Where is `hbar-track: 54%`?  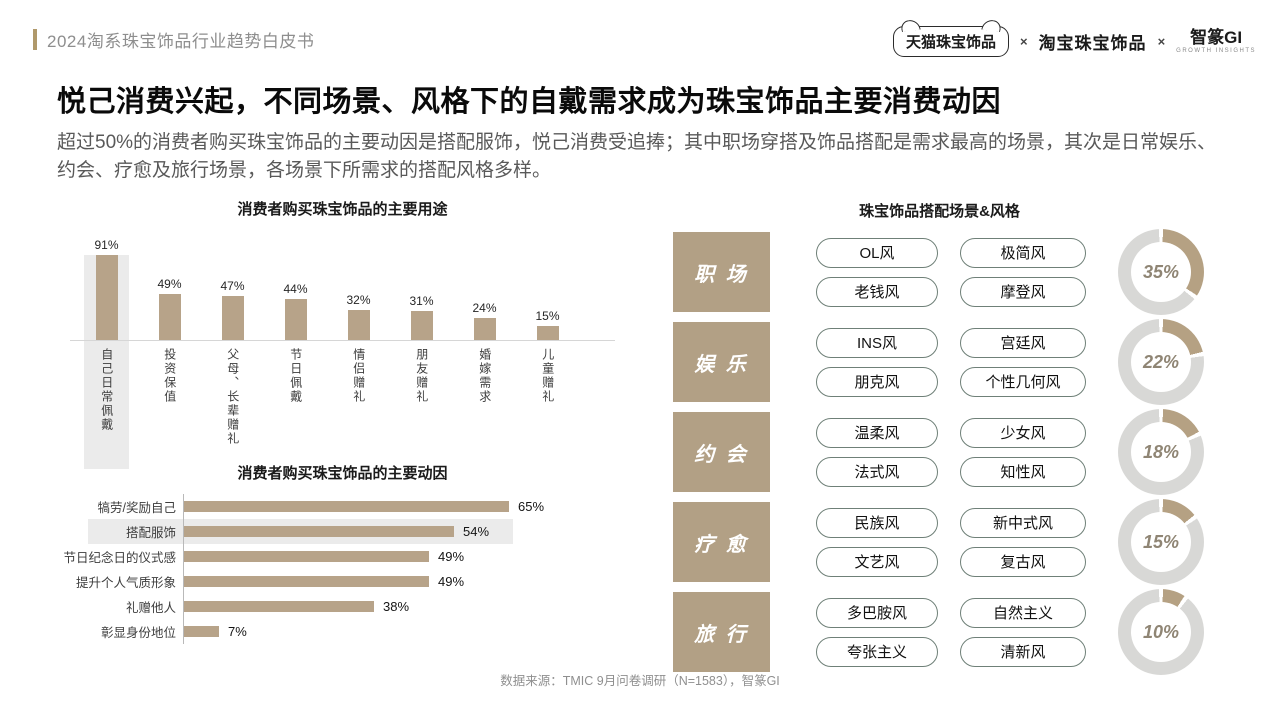 hbar-track: 54% is located at coordinates (399, 531).